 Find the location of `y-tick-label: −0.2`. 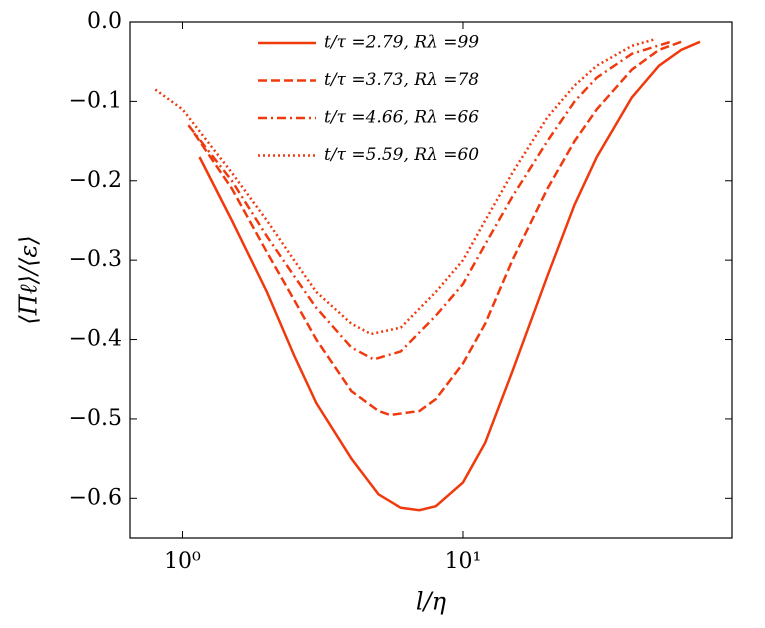

y-tick-label: −0.2 is located at coordinates (95, 180).